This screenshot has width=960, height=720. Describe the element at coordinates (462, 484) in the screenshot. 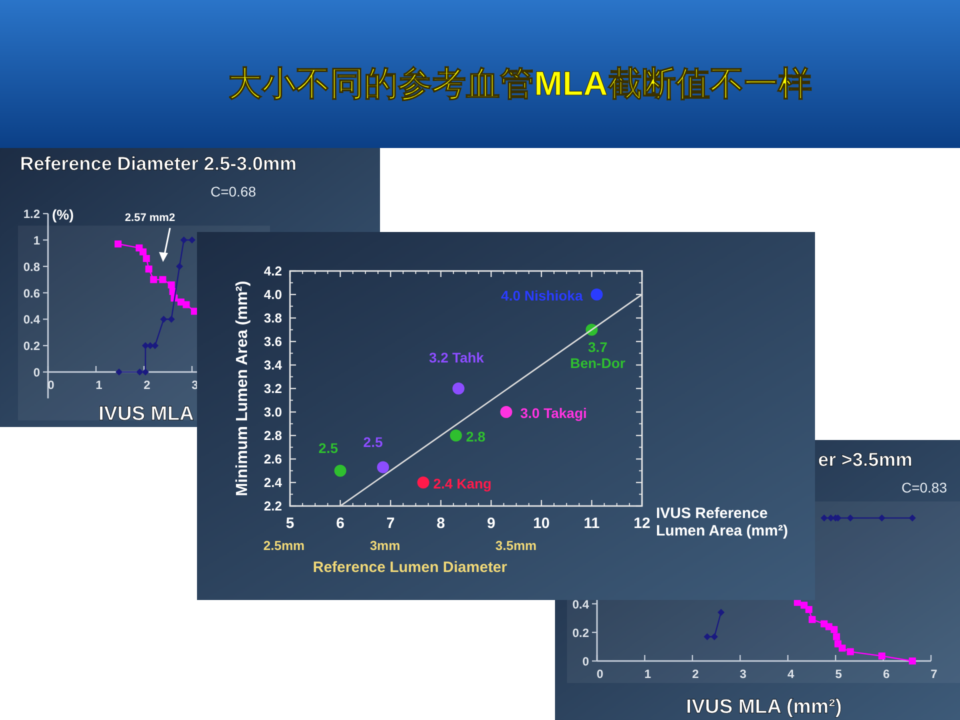

I see `annotation: 2.4 Kang` at that location.